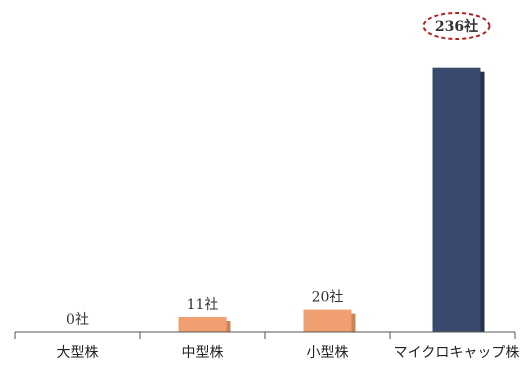 The height and width of the screenshot is (365, 521). I want to click on highlight-ellipse, so click(456, 26).